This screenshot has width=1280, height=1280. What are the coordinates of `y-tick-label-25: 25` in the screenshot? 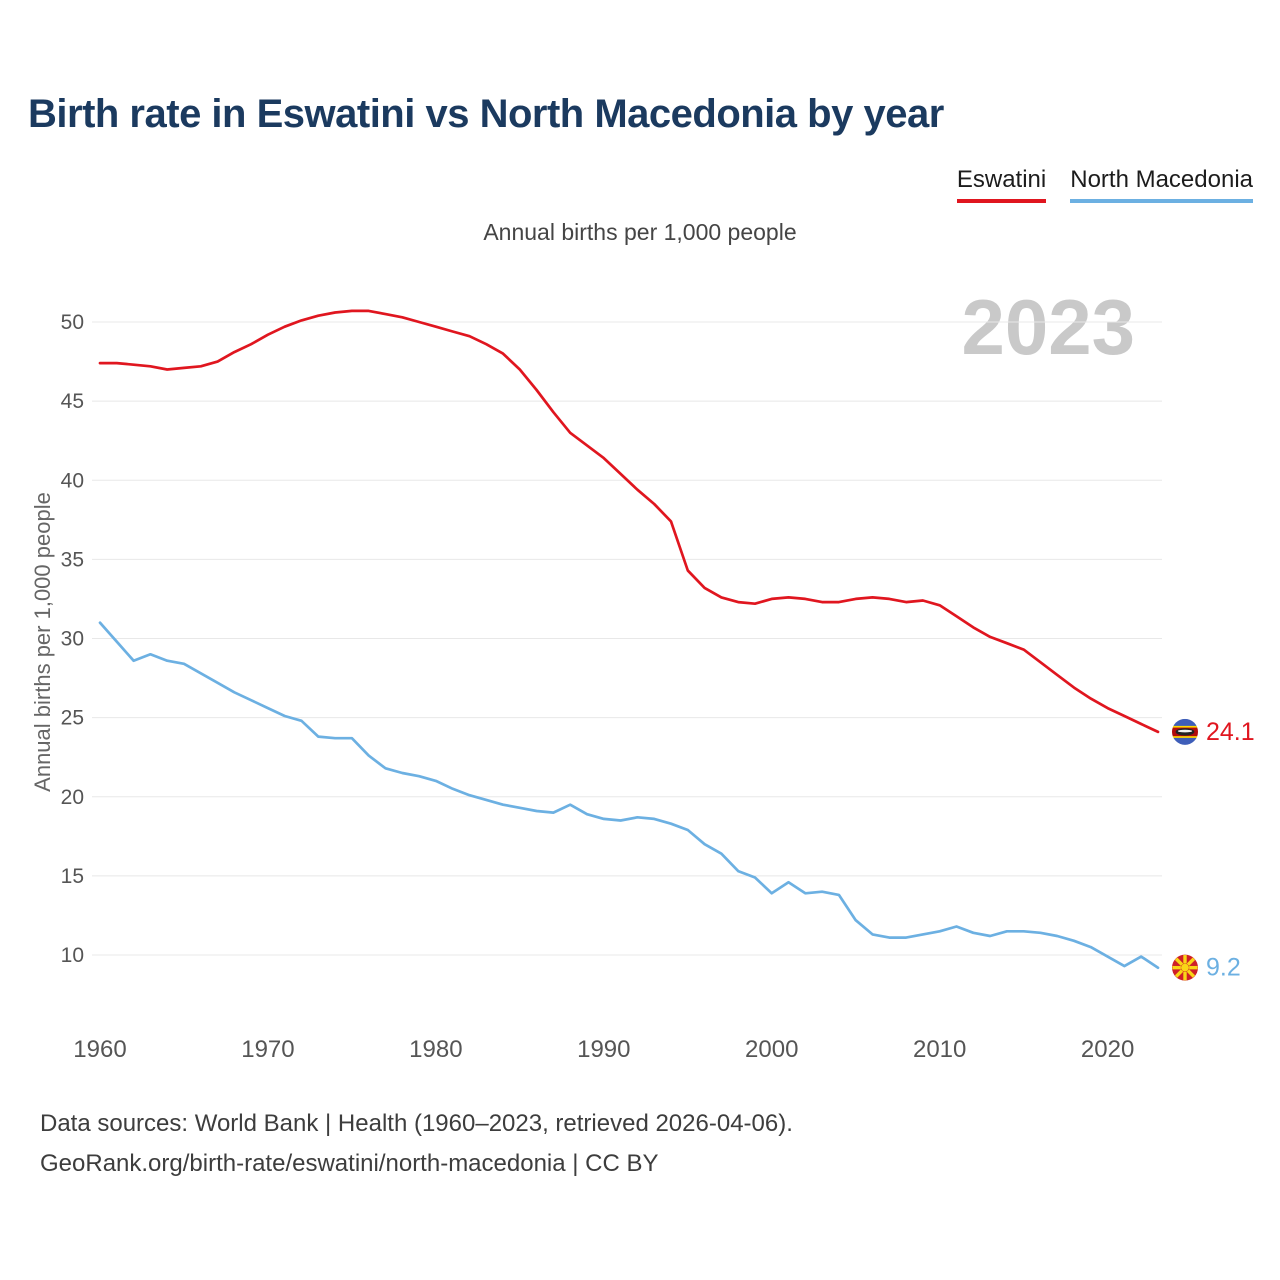 It's located at (72, 718).